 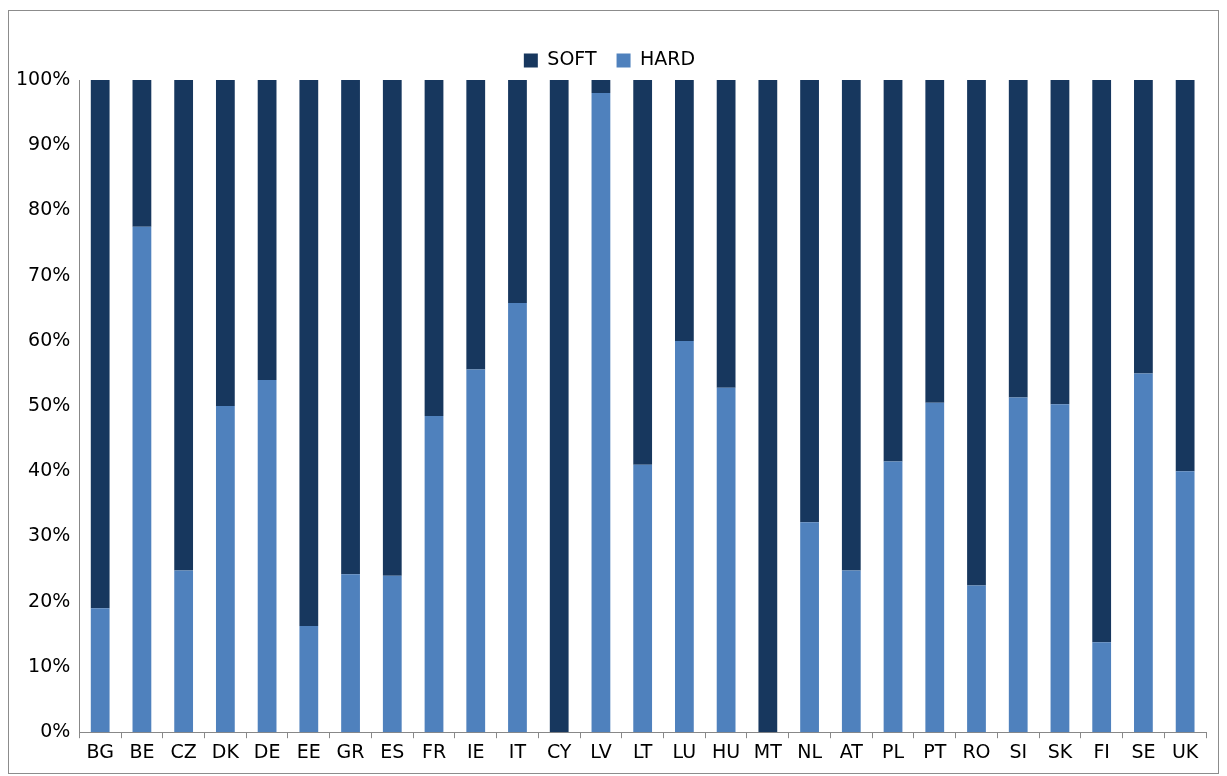 What do you see at coordinates (768, 750) in the screenshot?
I see `x-tick-label: MT` at bounding box center [768, 750].